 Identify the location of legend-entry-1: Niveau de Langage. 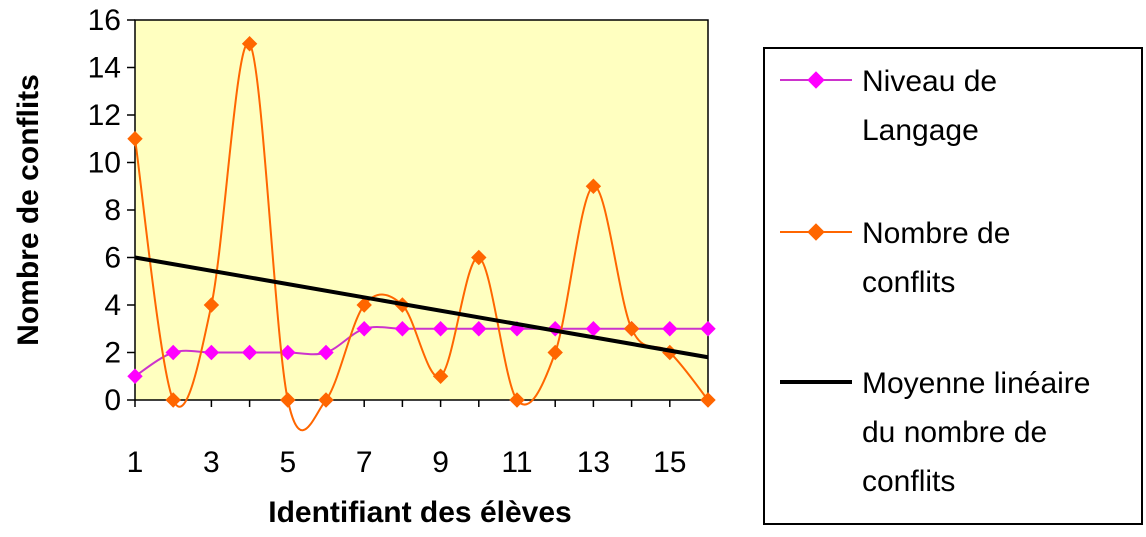
(888, 106).